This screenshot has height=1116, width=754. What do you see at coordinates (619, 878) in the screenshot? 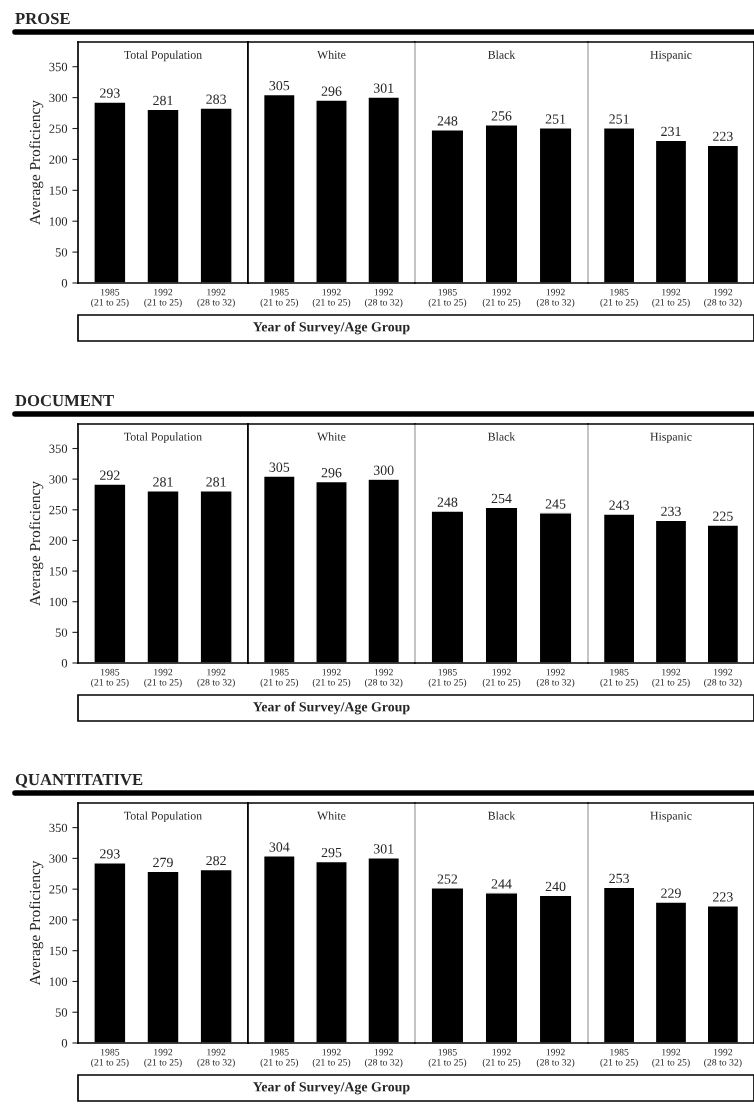
I see `data-label: 253` at bounding box center [619, 878].